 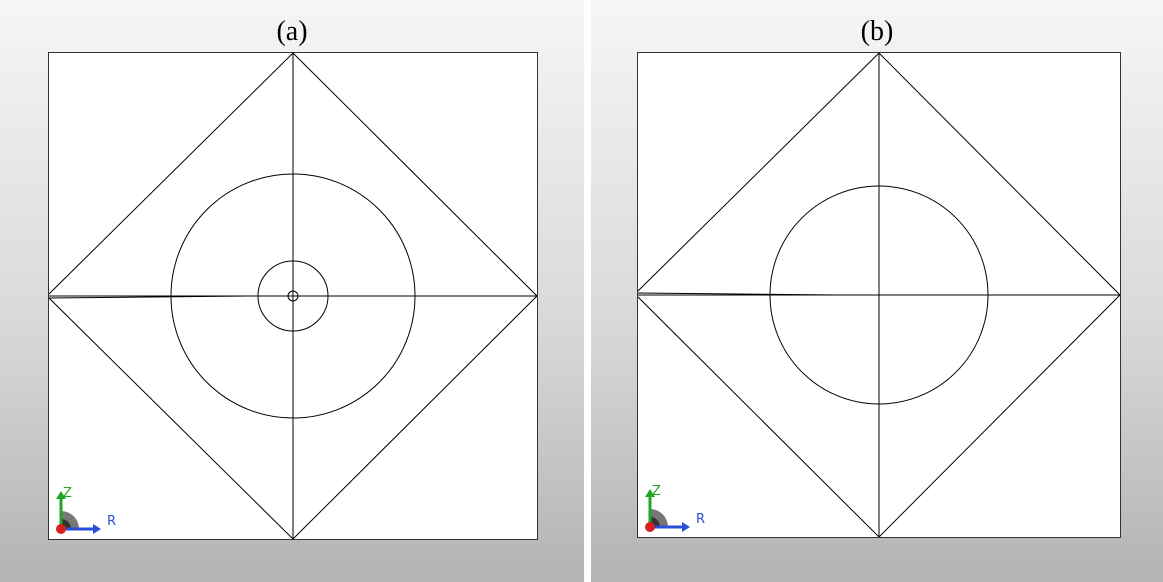 What do you see at coordinates (292, 31) in the screenshot?
I see `panel-a-caption: (a)` at bounding box center [292, 31].